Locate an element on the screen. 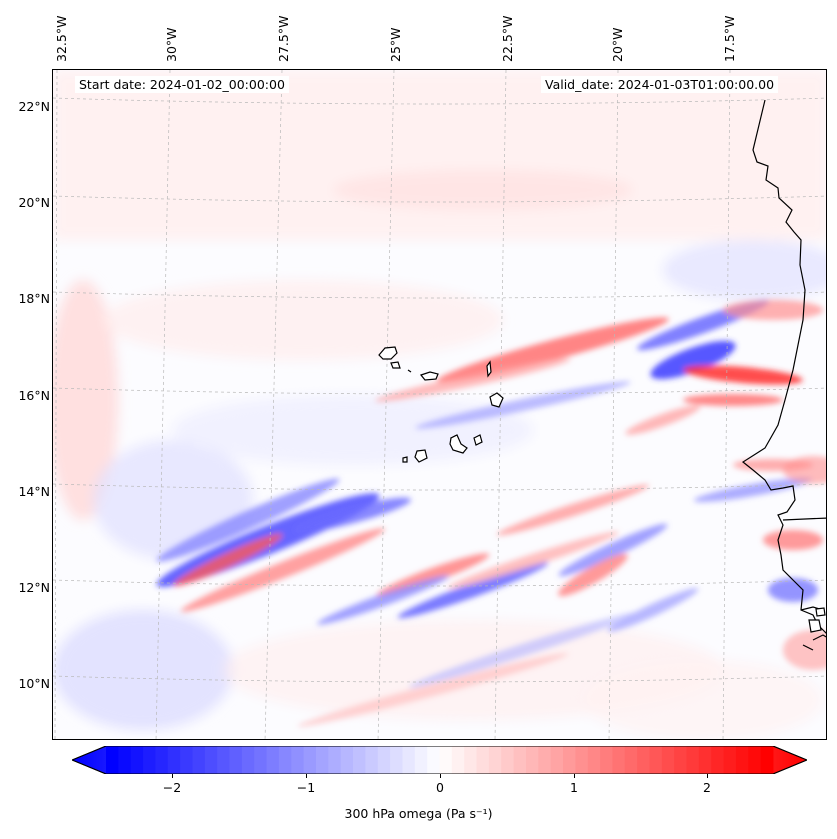 Image resolution: width=837 pixels, height=839 pixels. lon-label-27-5w: 27.5°W is located at coordinates (283, 38).